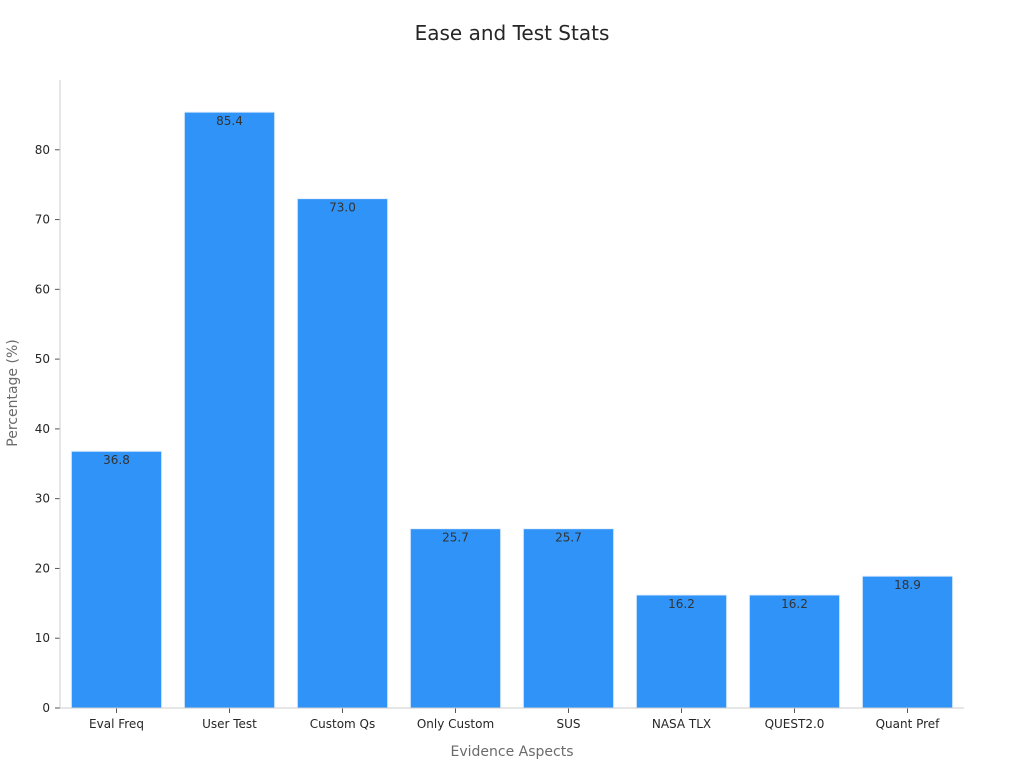 The width and height of the screenshot is (1024, 768). I want to click on x-tick-label: Quant Pref, so click(908, 724).